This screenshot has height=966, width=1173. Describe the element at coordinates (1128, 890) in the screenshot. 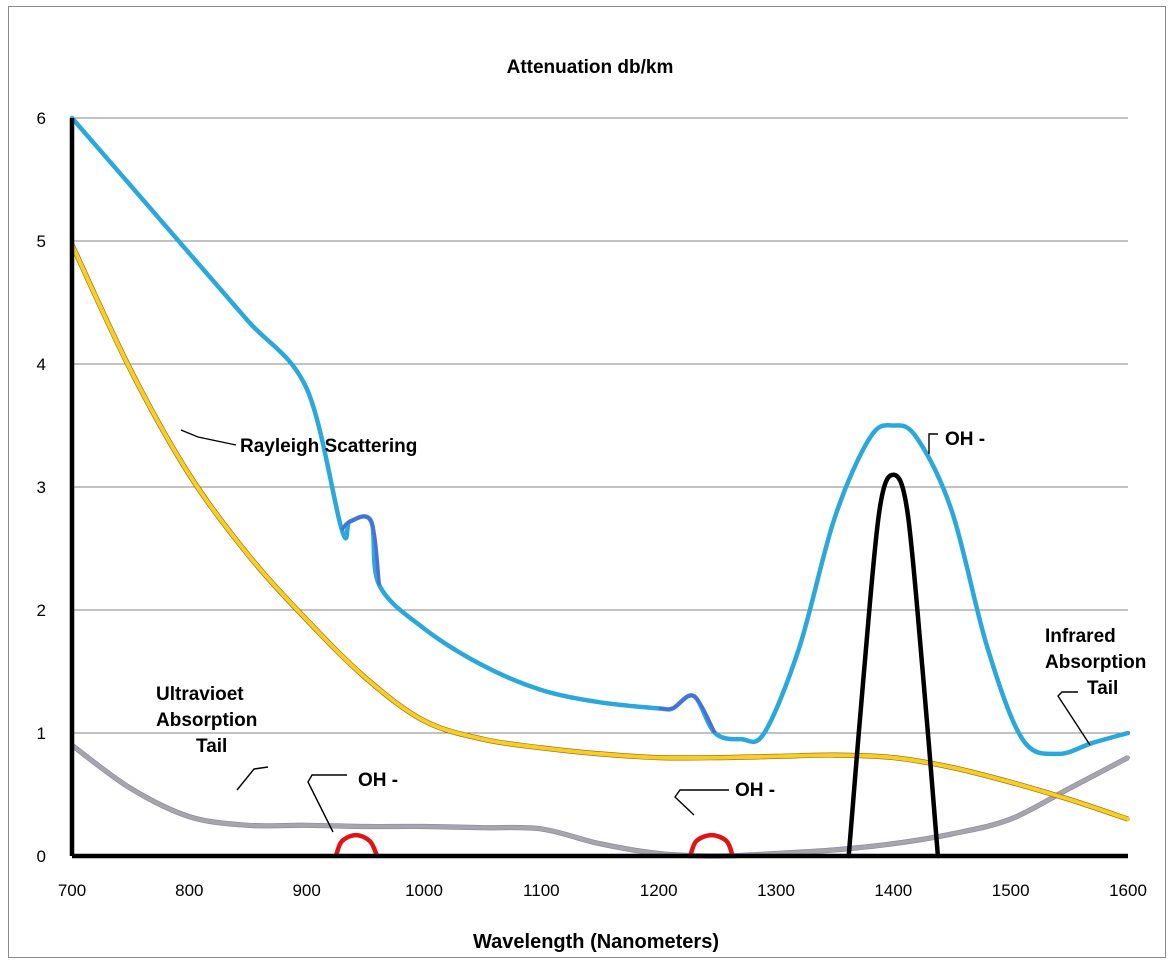

I see `x-tick-label: 1600` at that location.